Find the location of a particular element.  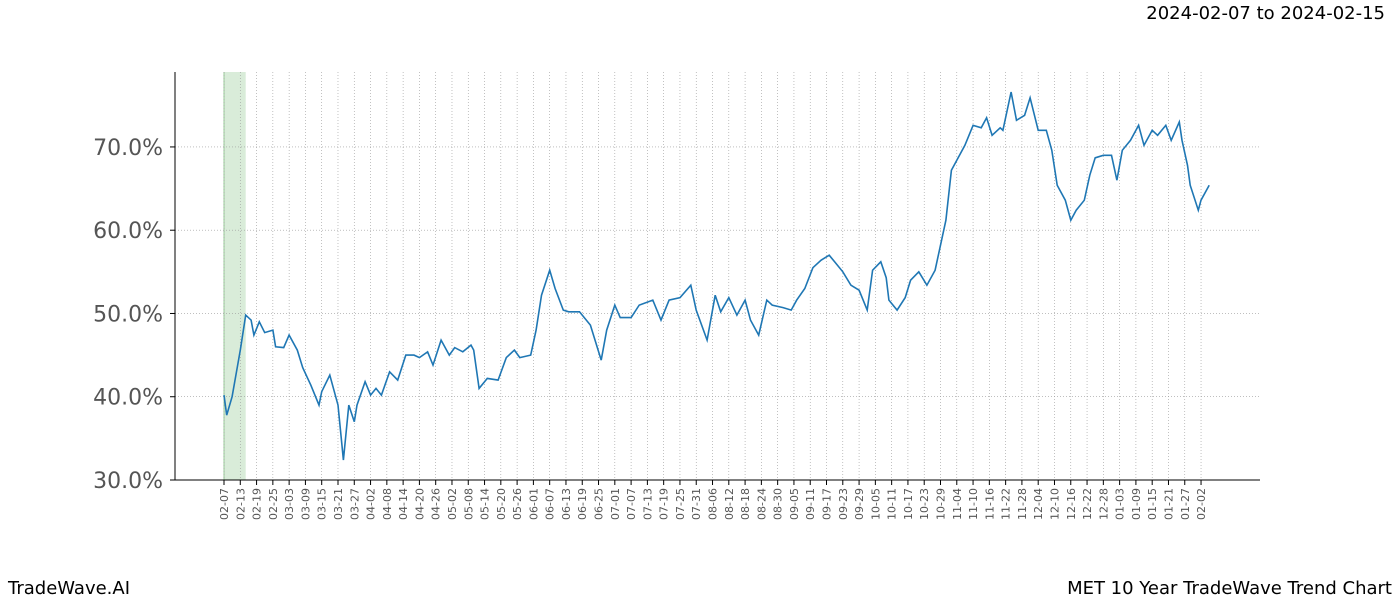

x-tick-label: 09-23 is located at coordinates (843, 504).